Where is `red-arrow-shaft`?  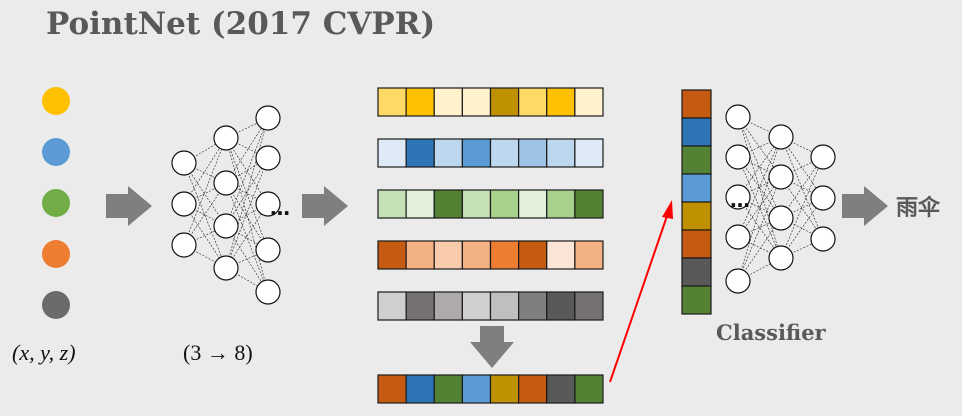 red-arrow-shaft is located at coordinates (638, 299).